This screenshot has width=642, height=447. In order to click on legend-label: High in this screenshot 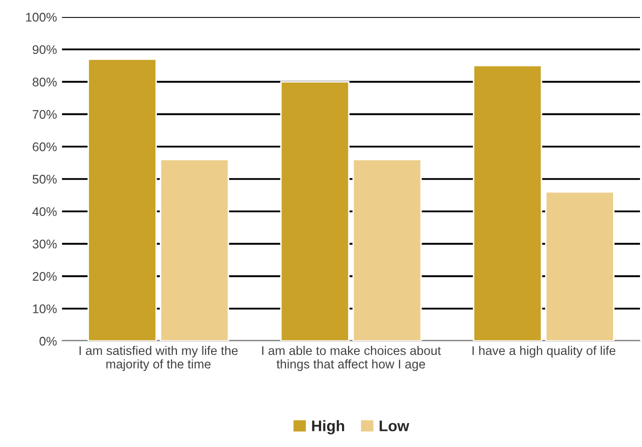, I will do `click(328, 427)`.